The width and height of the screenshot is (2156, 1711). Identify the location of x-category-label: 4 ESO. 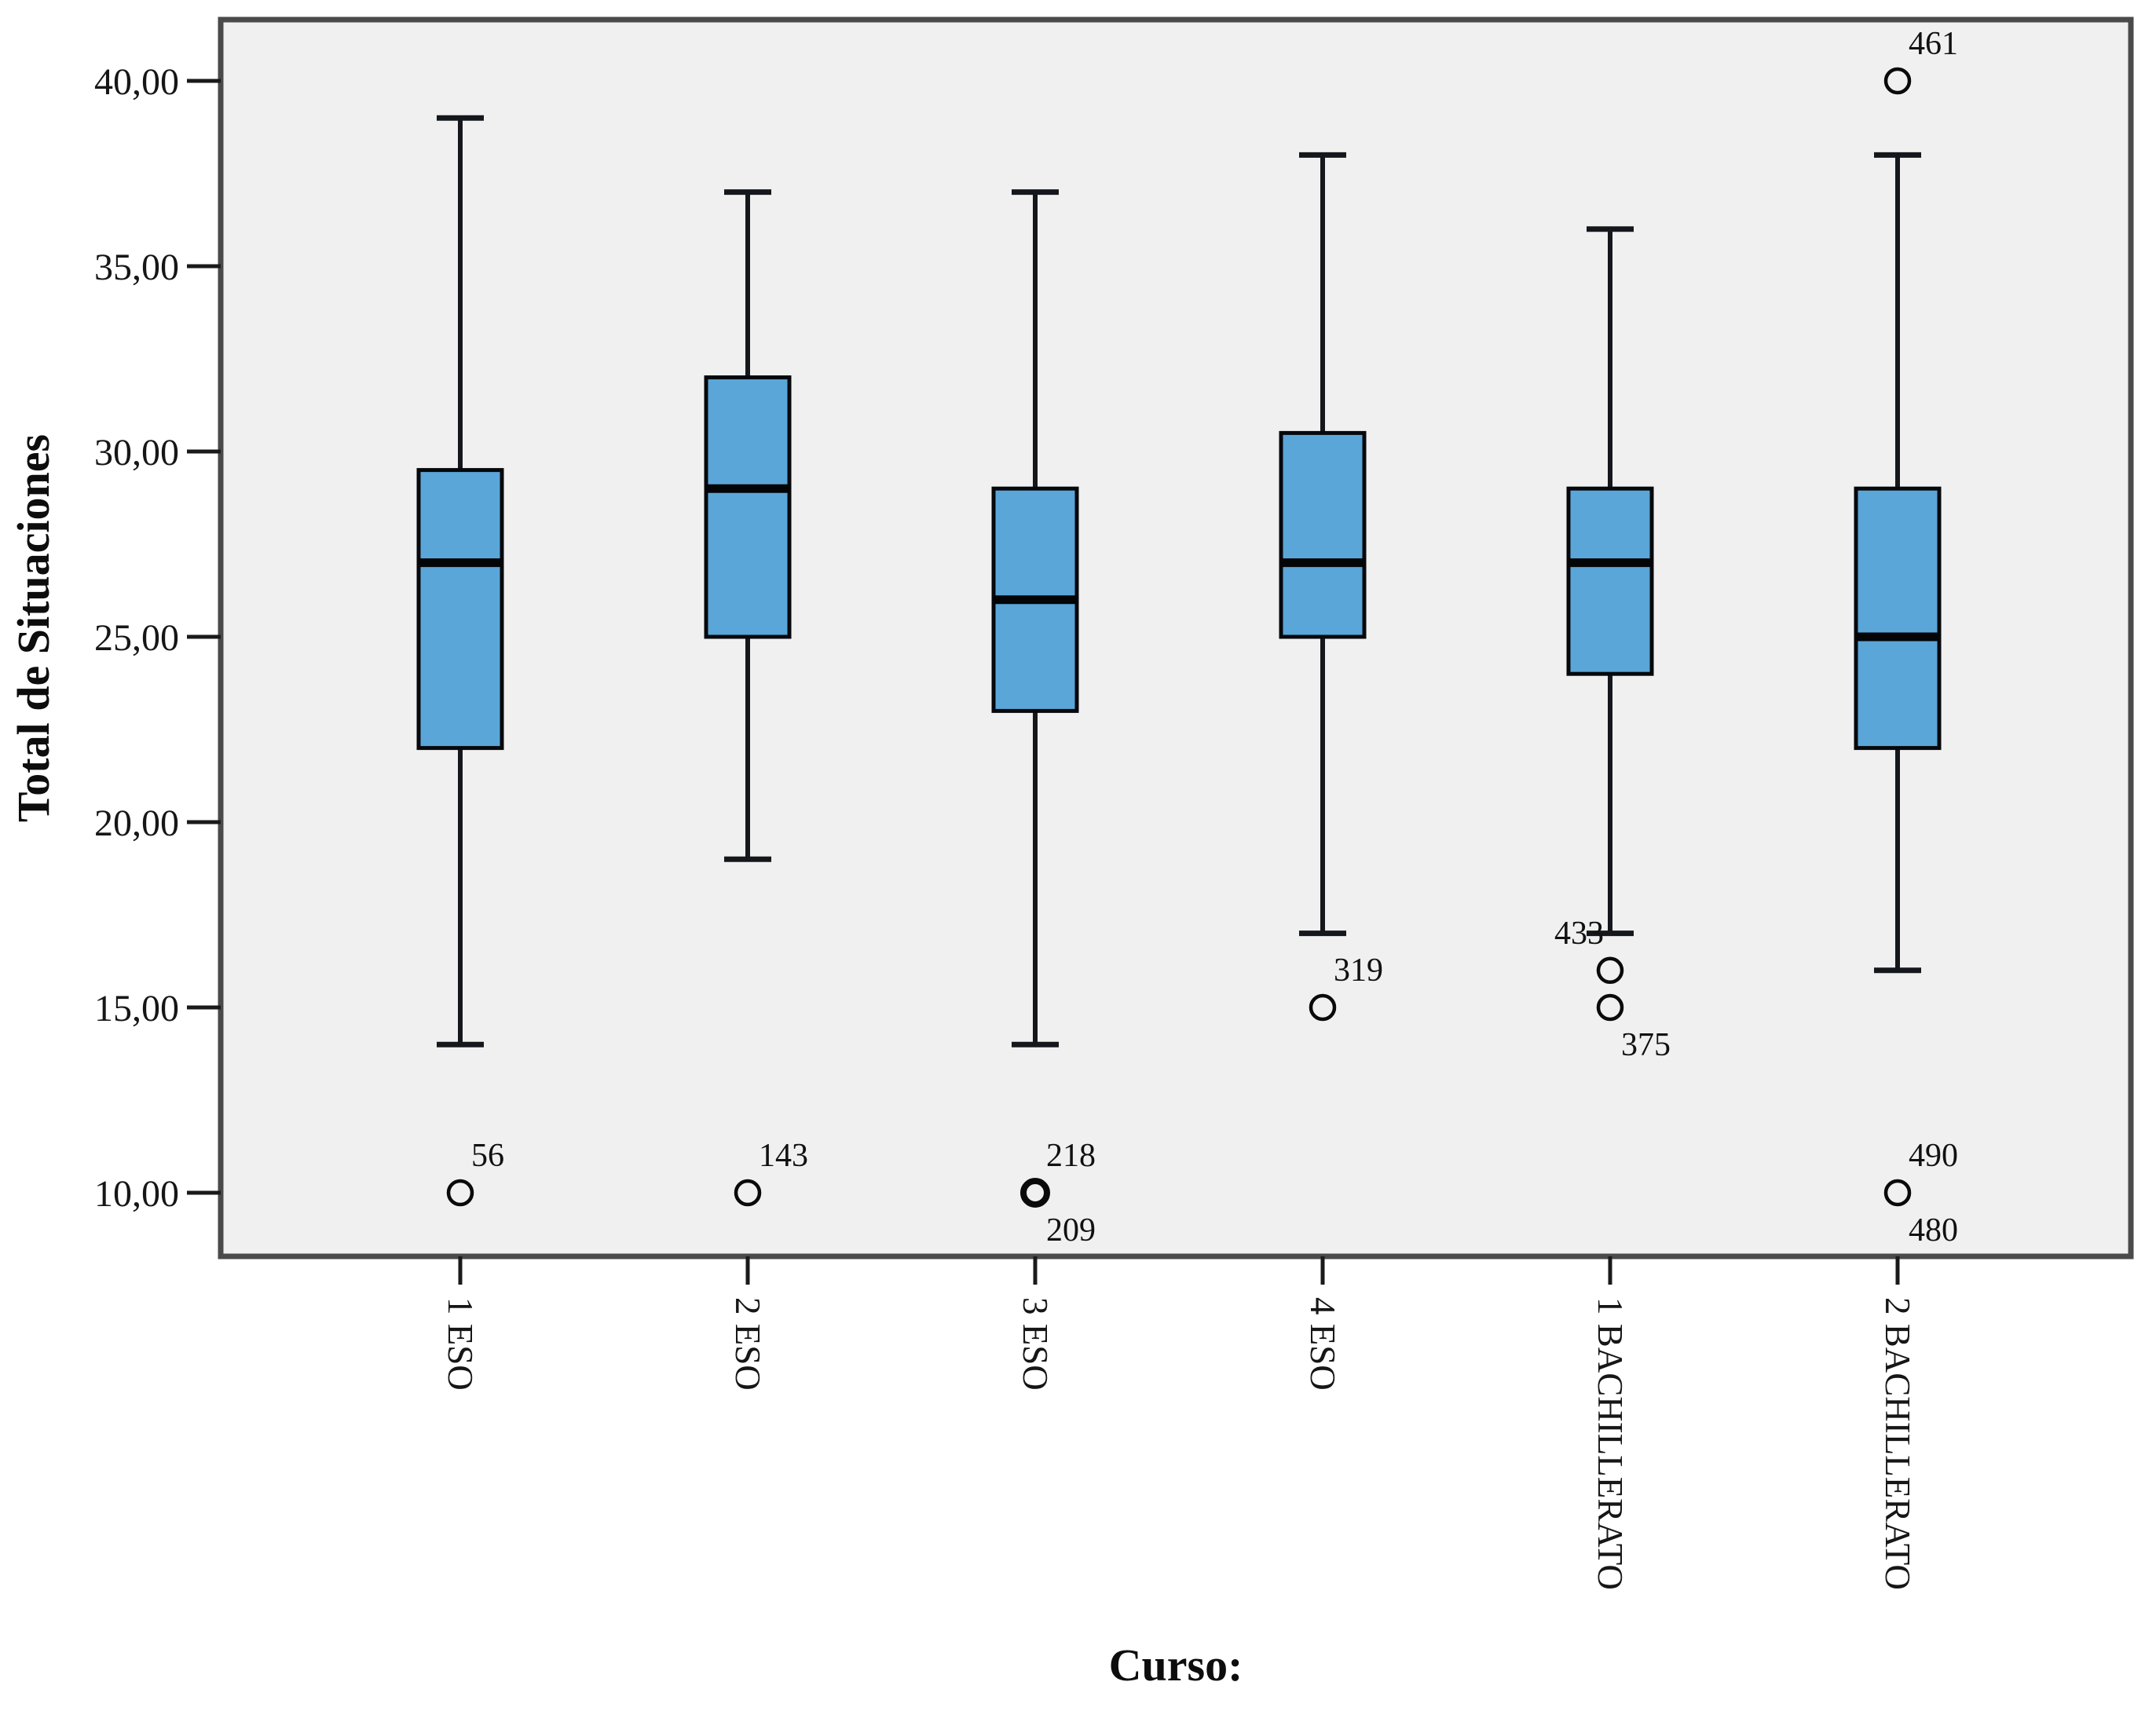
(1322, 1344).